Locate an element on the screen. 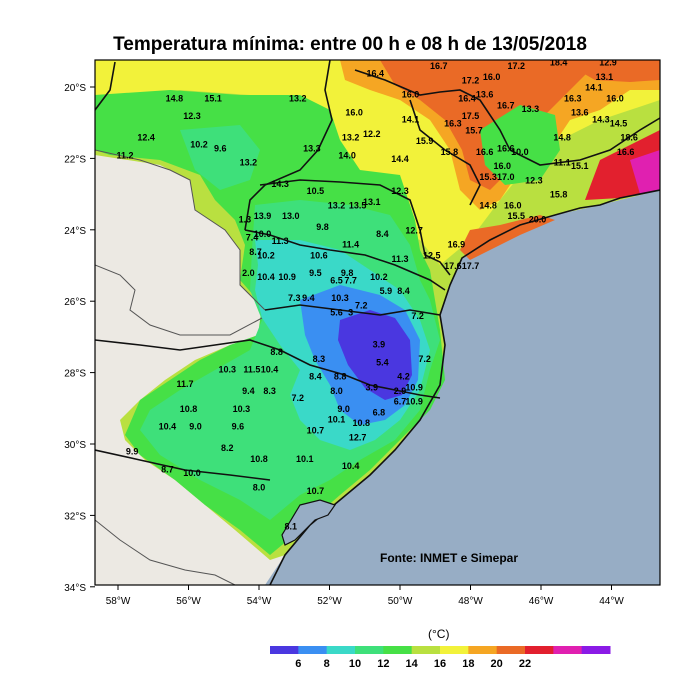 Image resolution: width=700 pixels, height=700 pixels. station-value: 1.3 is located at coordinates (245, 220).